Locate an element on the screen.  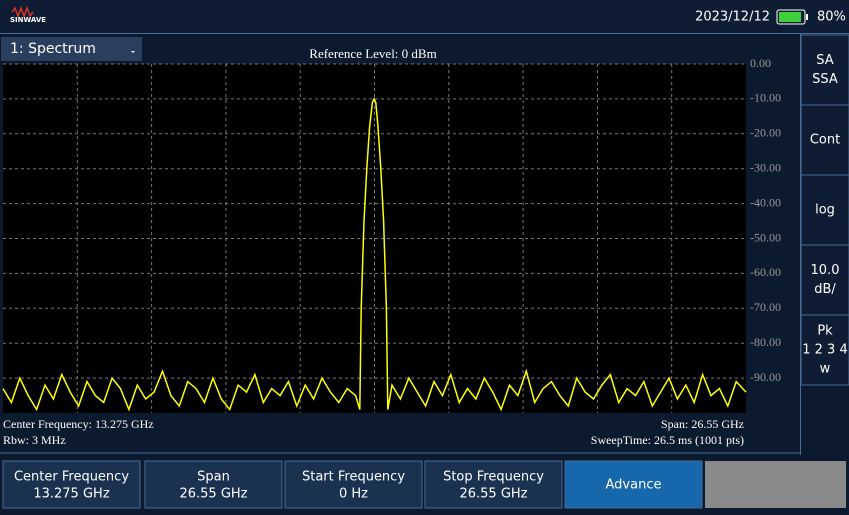
y-tick-label: -40.00 is located at coordinates (765, 202).